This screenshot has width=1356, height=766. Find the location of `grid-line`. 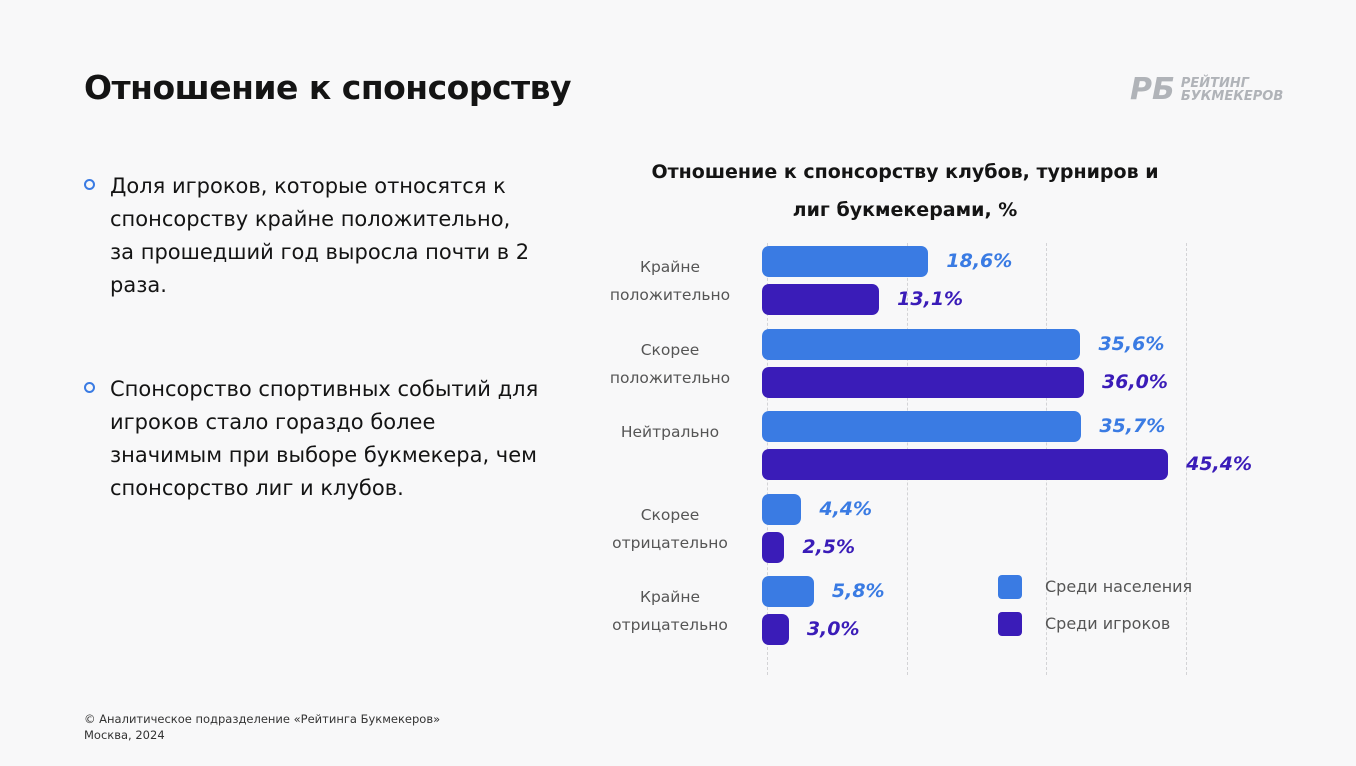

grid-line is located at coordinates (1186, 459).